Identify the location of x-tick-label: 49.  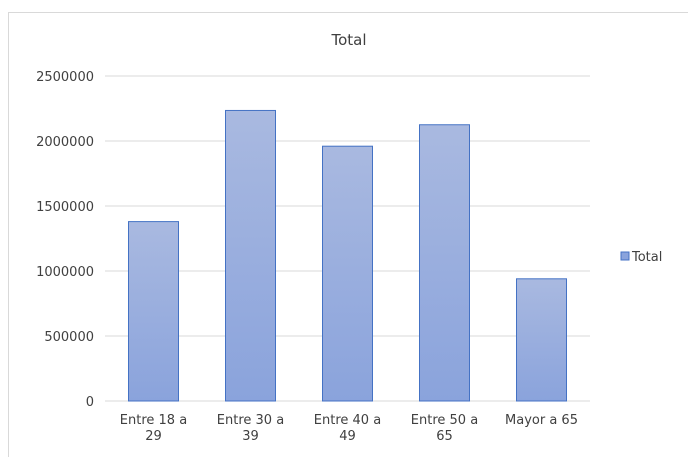
(347, 436).